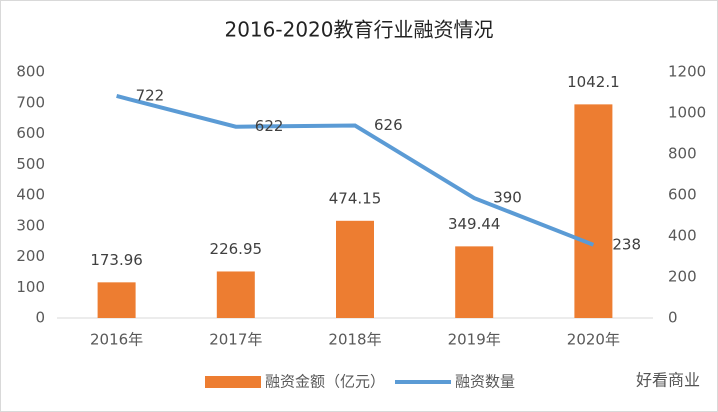 The width and height of the screenshot is (718, 412). I want to click on value-label: 173.96, so click(116, 260).